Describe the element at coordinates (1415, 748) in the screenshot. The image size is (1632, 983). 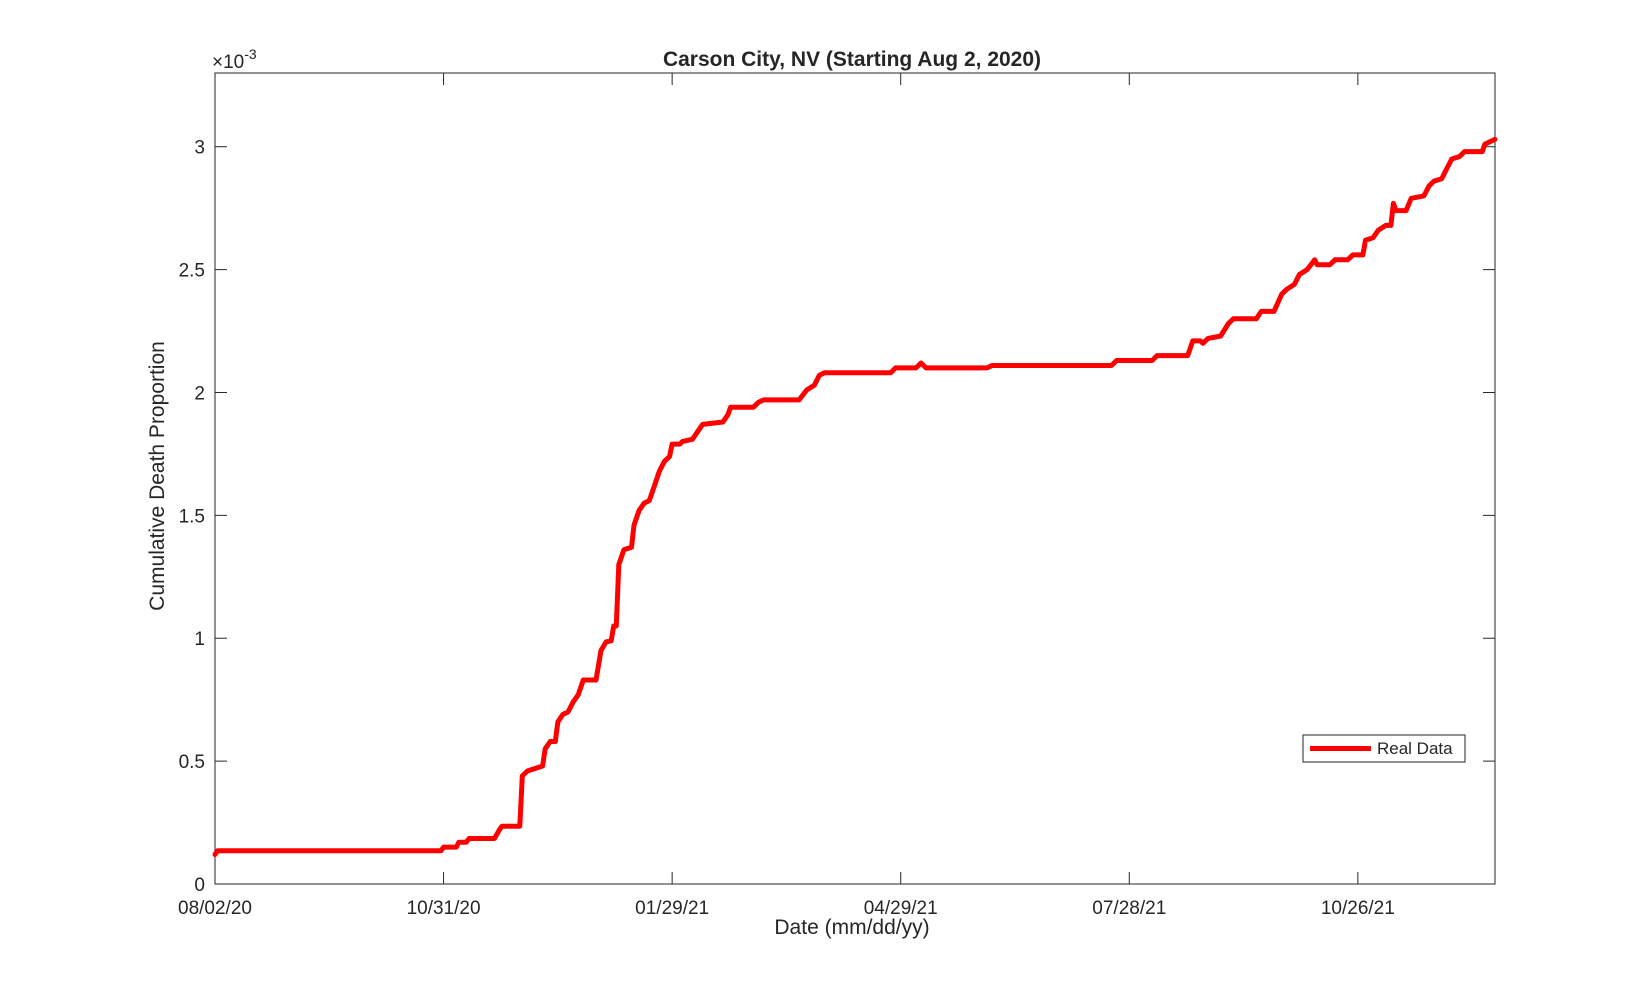
I see `legend-label: Real Data` at that location.